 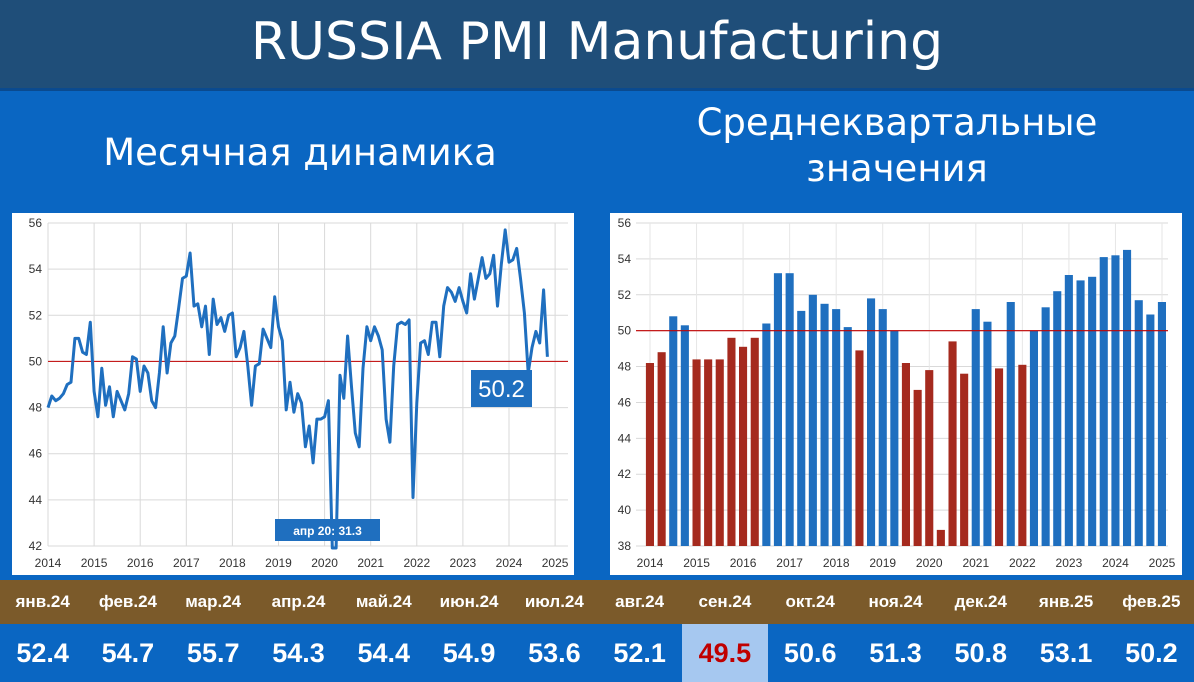 I want to click on table-month-cell: дек.24, so click(x=980, y=601).